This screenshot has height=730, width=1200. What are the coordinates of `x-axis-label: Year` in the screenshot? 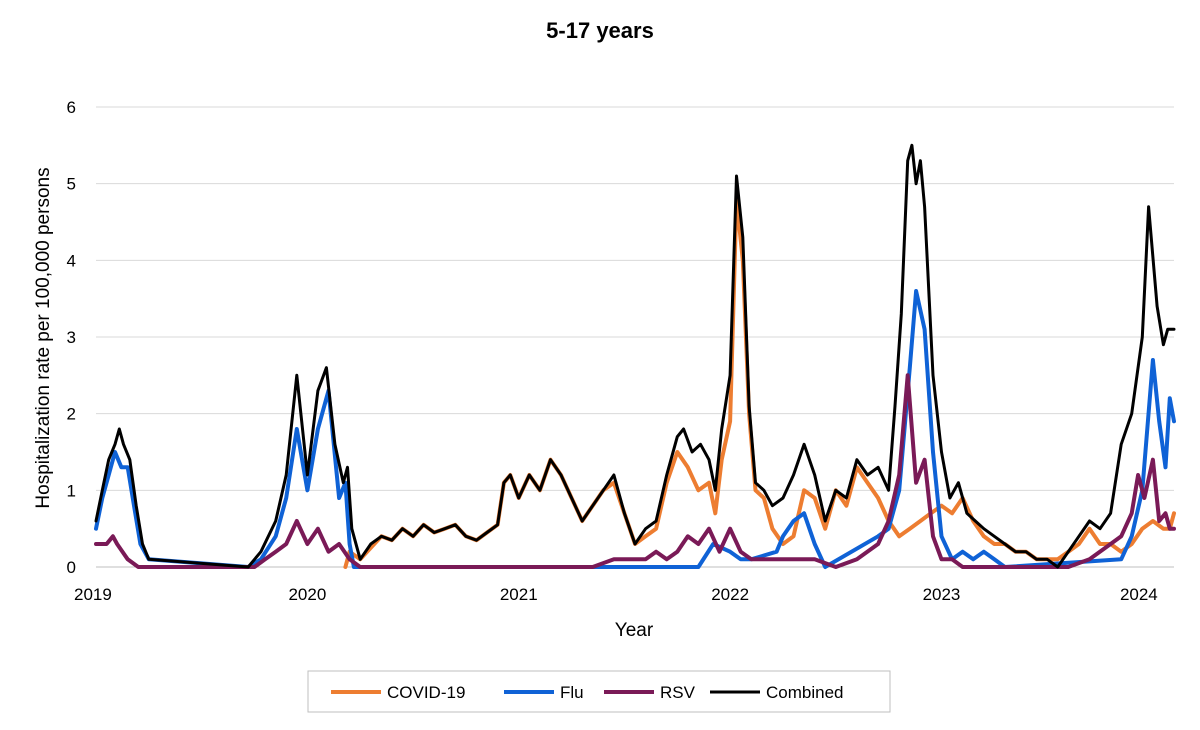 It's located at (634, 630).